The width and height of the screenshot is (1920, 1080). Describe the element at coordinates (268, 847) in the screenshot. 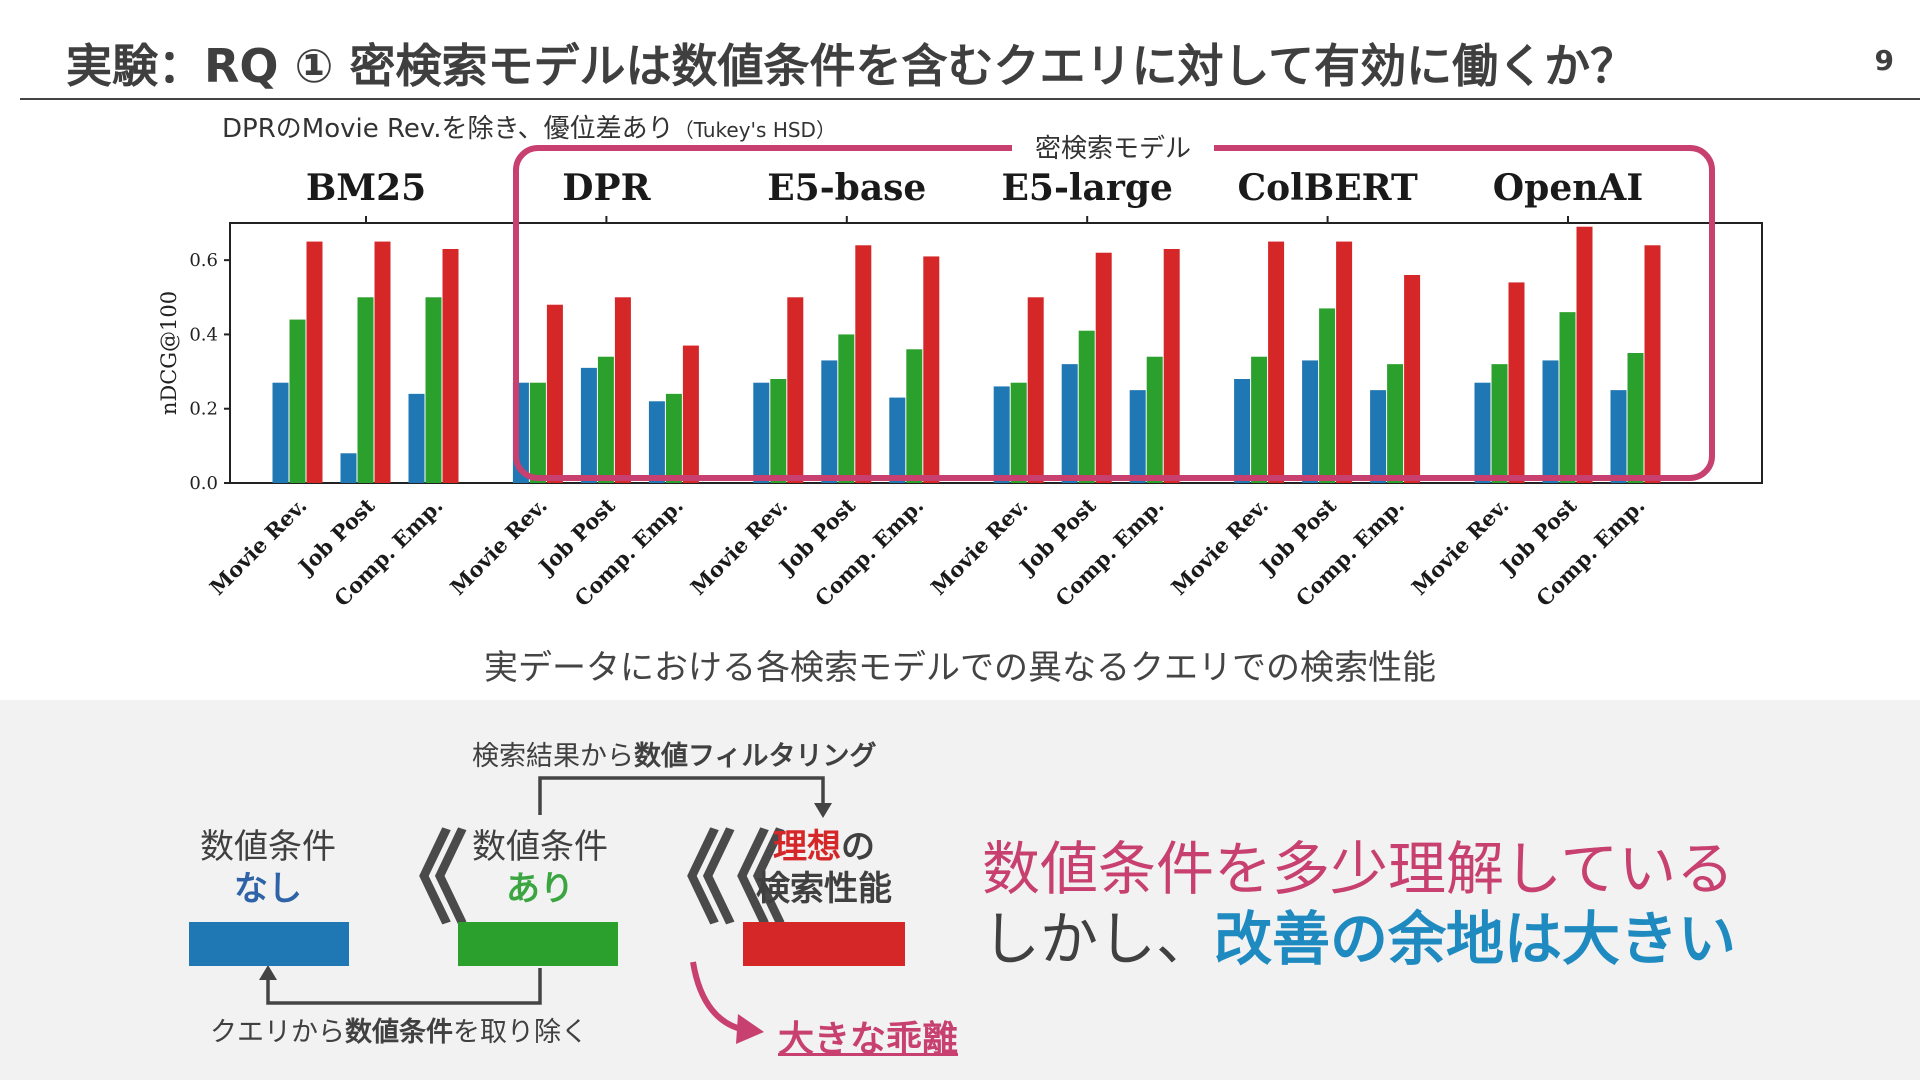

I see `no-condition-line1: 数値条件` at that location.